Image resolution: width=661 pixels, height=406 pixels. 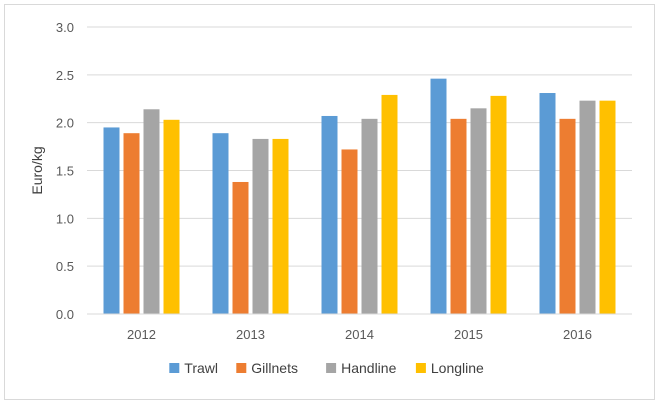 What do you see at coordinates (577, 334) in the screenshot?
I see `x-tick-label: 2016` at bounding box center [577, 334].